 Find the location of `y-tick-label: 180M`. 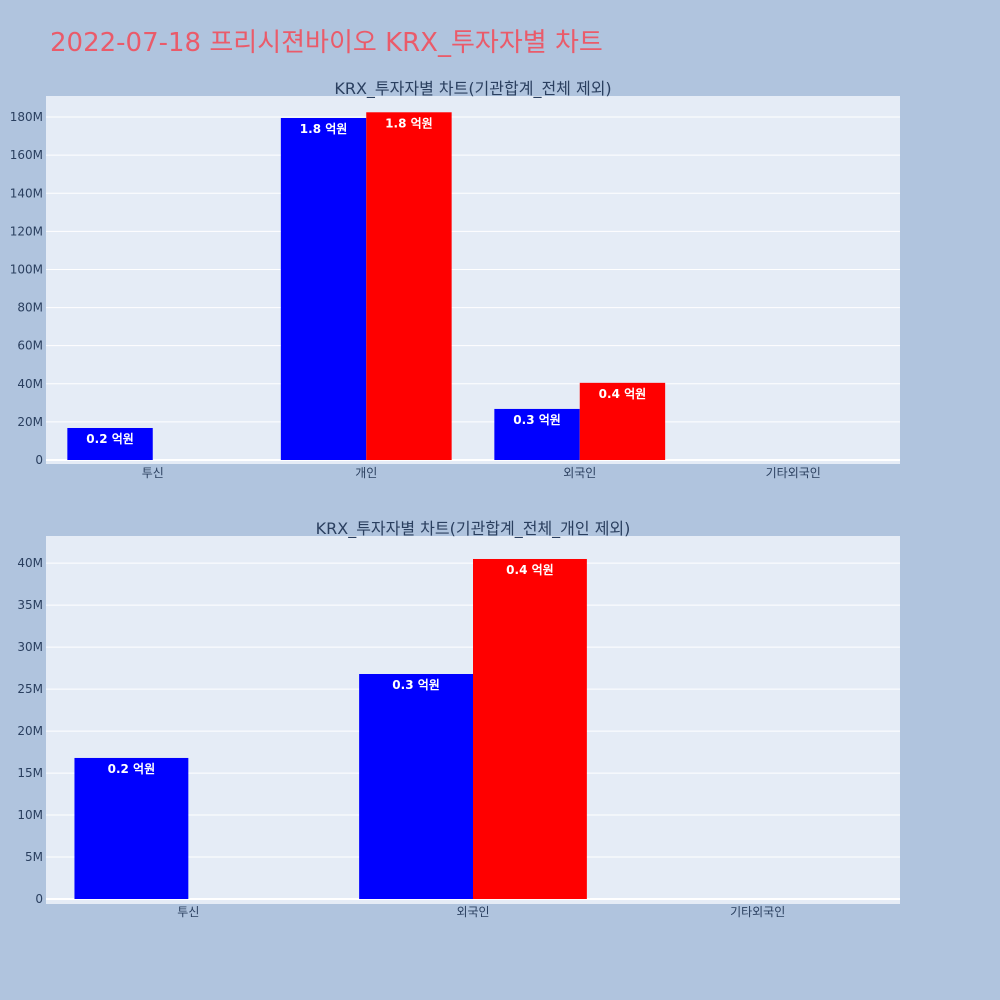

y-tick-label: 180M is located at coordinates (26, 117).